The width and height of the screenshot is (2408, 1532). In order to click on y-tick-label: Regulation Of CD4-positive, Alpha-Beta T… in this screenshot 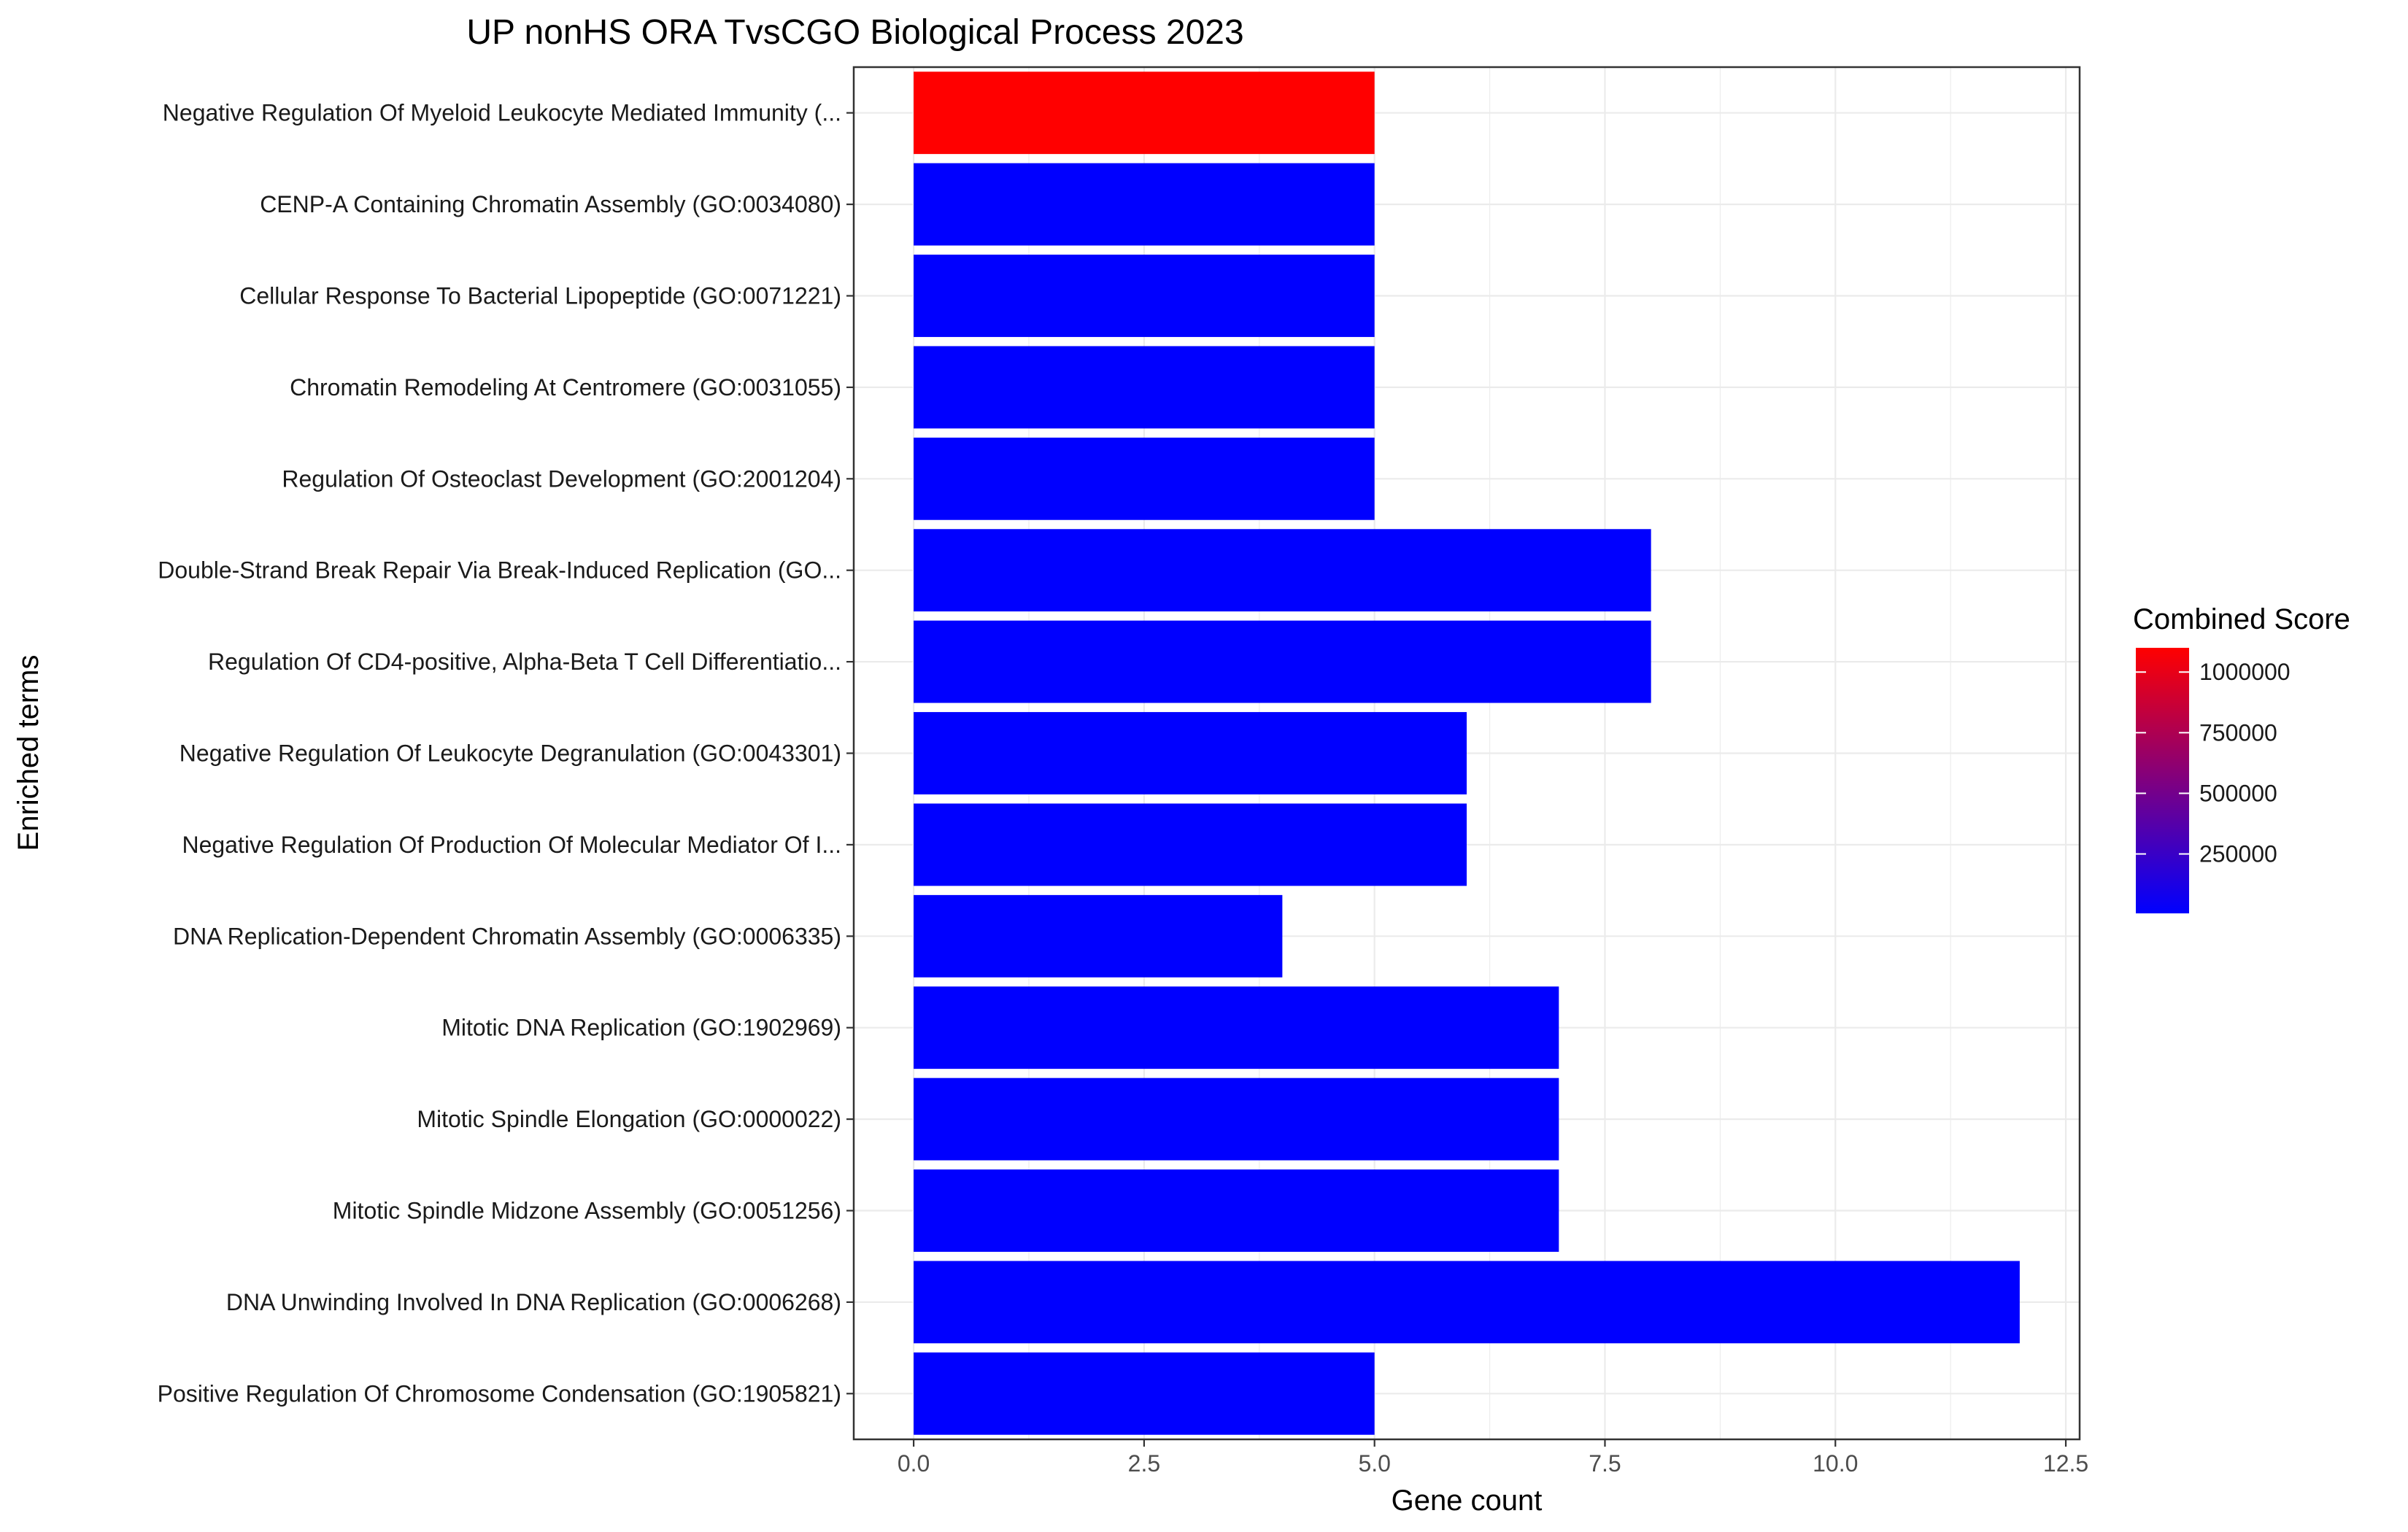, I will do `click(524, 662)`.